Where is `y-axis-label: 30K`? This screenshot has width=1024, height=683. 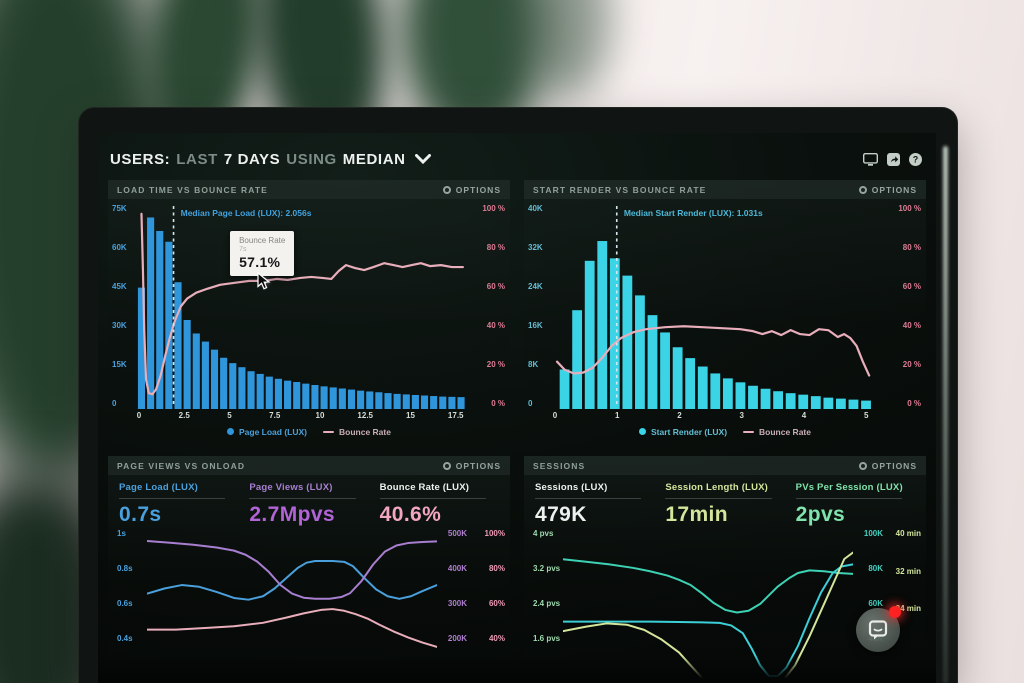
y-axis-label: 30K is located at coordinates (119, 325).